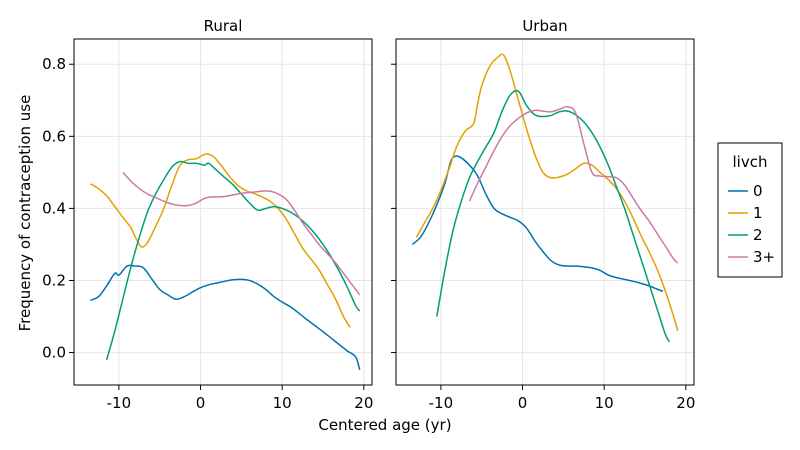 The image size is (800, 450). I want to click on legend-label: 3+, so click(764, 257).